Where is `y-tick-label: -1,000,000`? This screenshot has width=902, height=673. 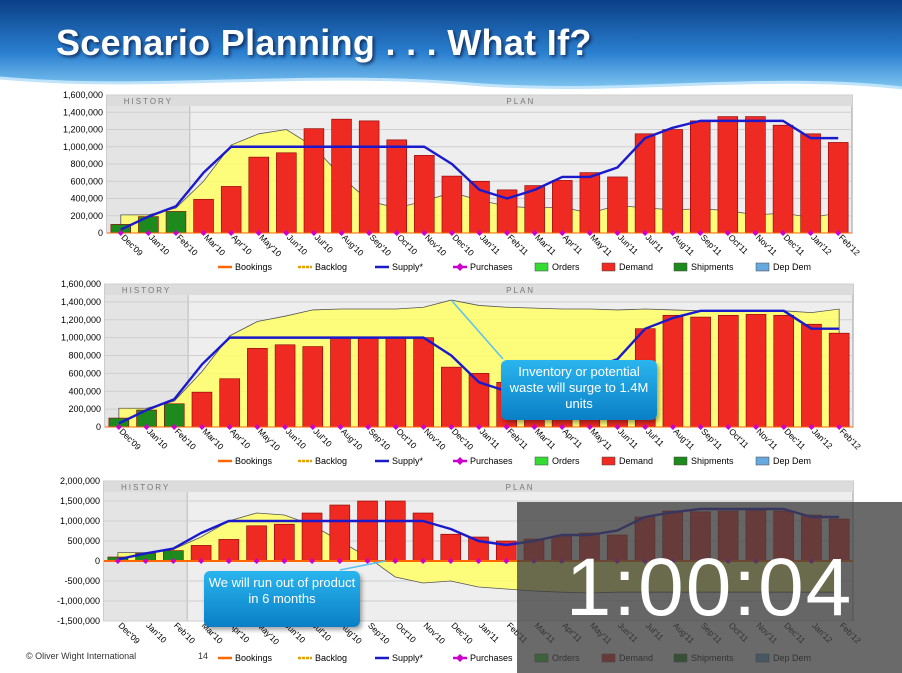 y-tick-label: -1,000,000 is located at coordinates (78, 601).